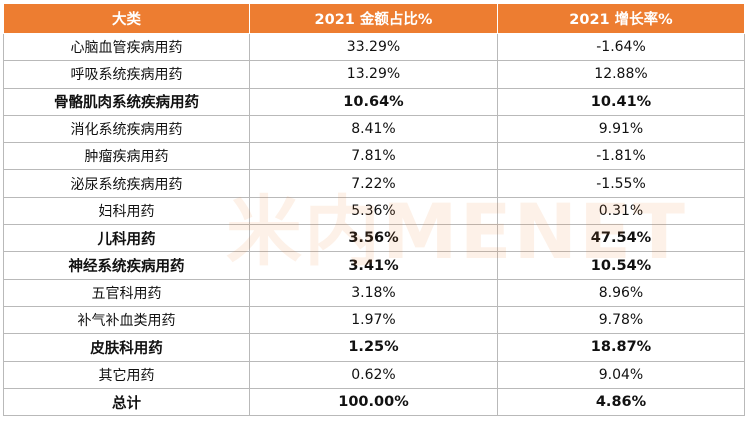 The width and height of the screenshot is (750, 442). What do you see at coordinates (126, 47) in the screenshot?
I see `cell-category: 心脑血管疾病用药` at bounding box center [126, 47].